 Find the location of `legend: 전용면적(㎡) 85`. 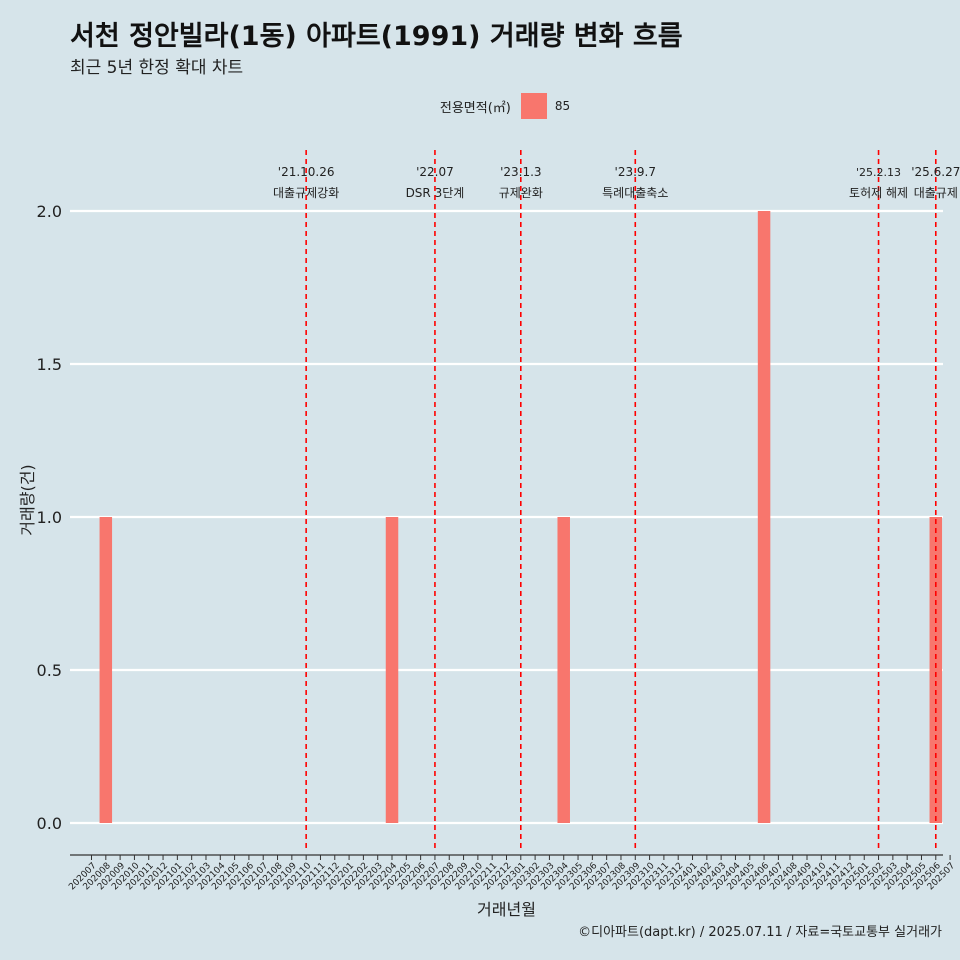

legend: 전용면적(㎡) 85 is located at coordinates (480, 106).